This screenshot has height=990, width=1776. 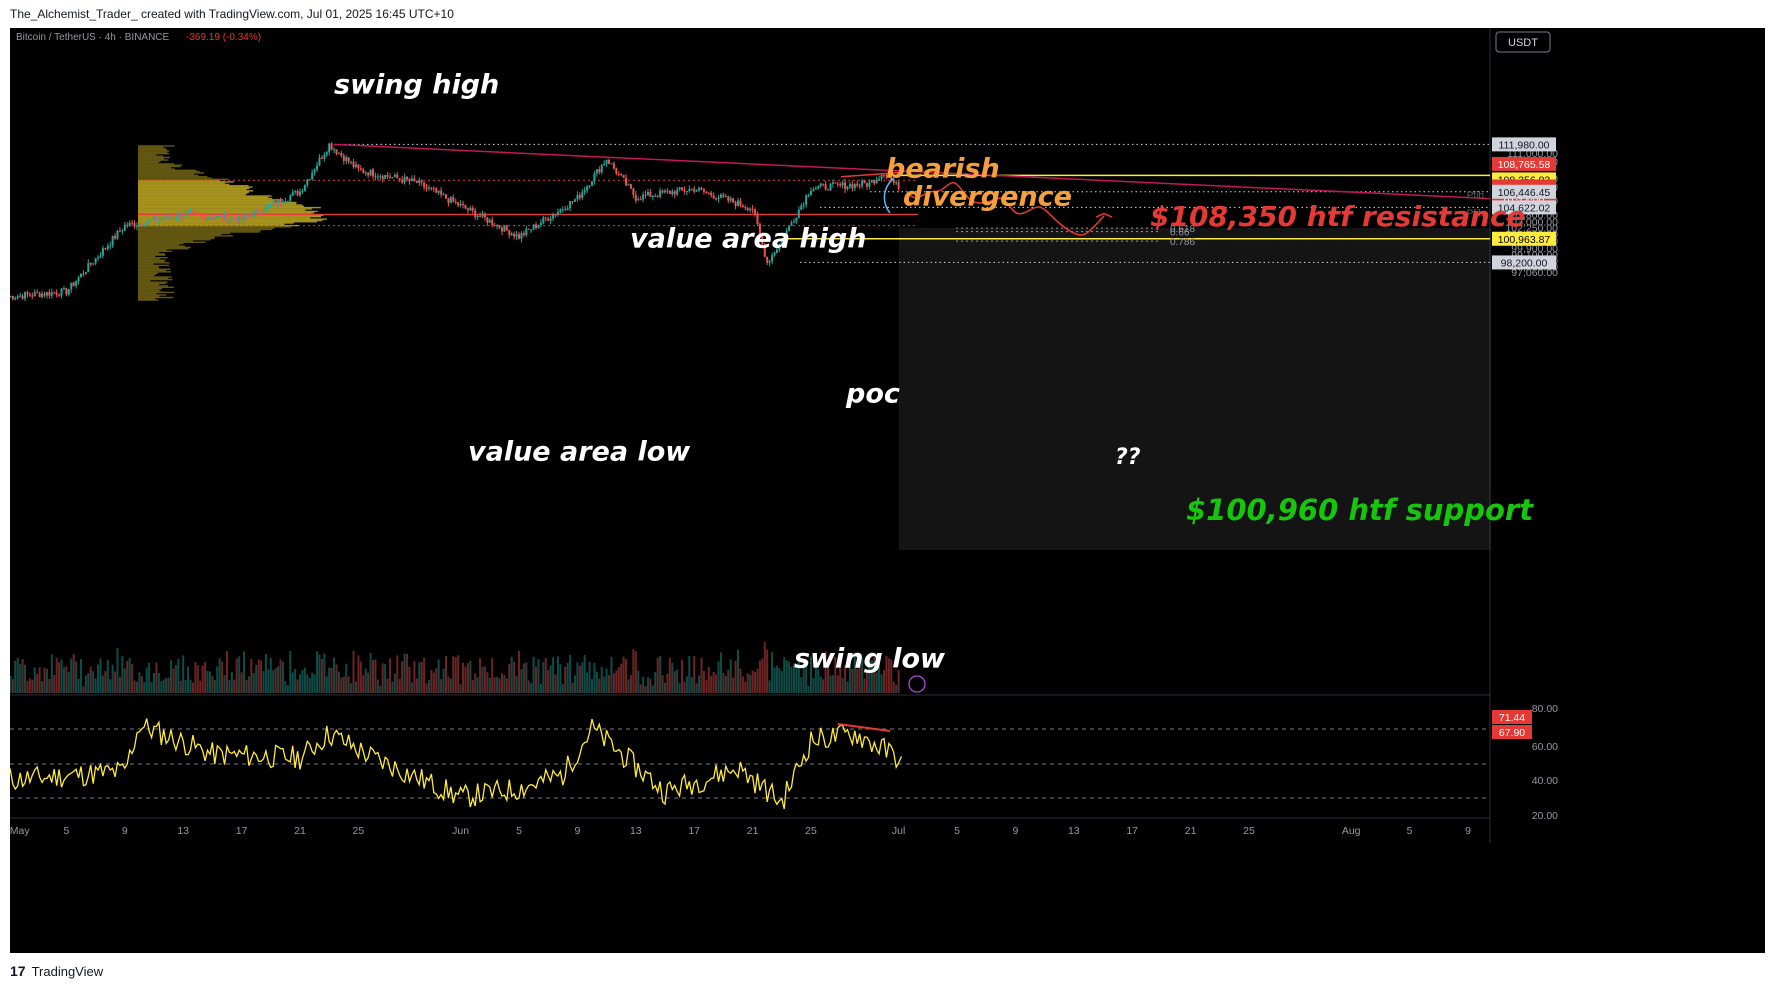 I want to click on tradingview-logo: 17 TradingView, so click(x=56, y=971).